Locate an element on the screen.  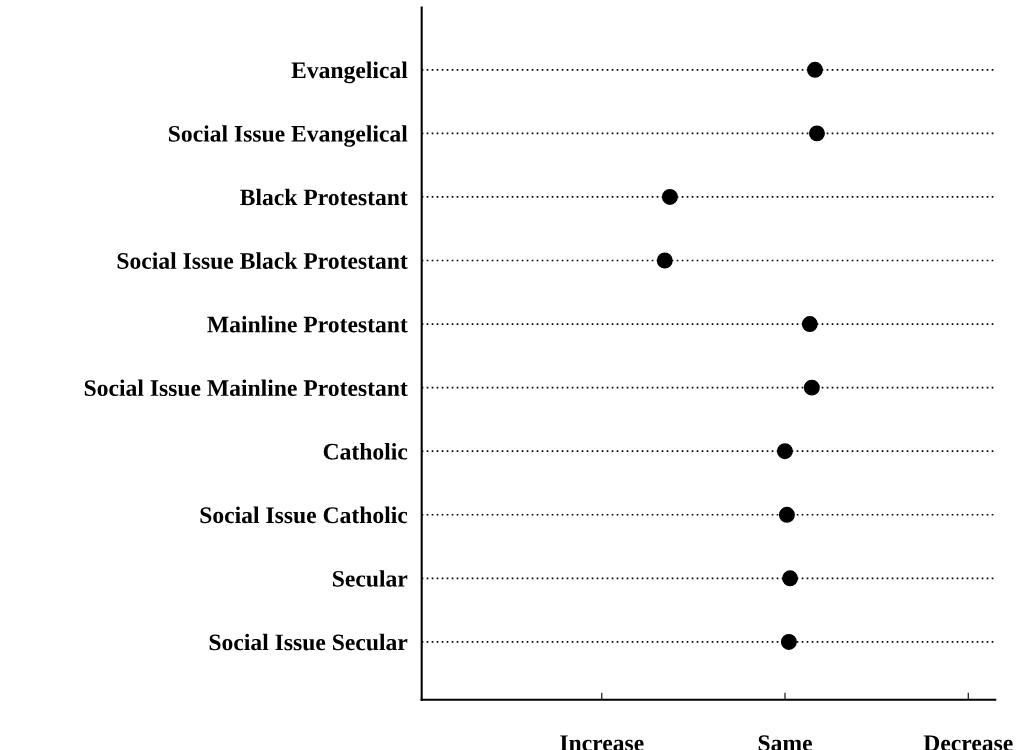
y-tick-label: Catholic is located at coordinates (365, 451).